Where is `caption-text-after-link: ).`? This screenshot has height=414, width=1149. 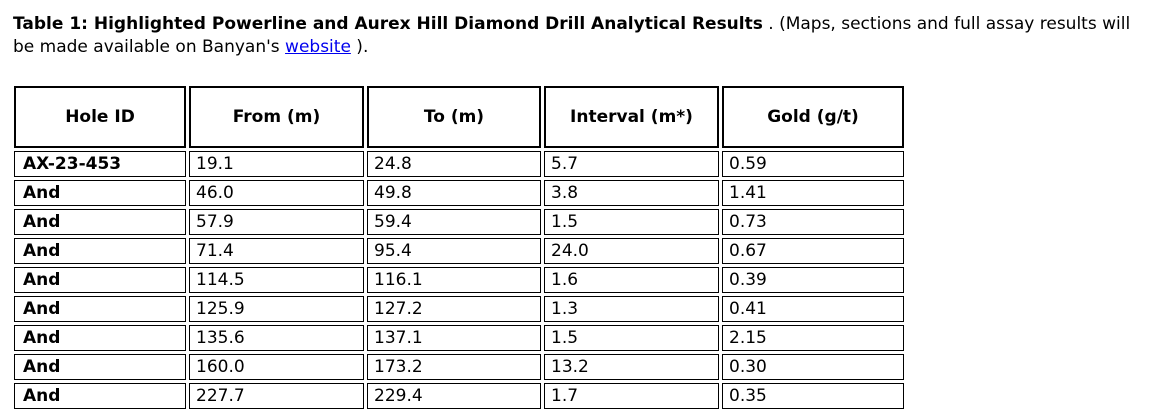
caption-text-after-link: ). is located at coordinates (359, 47).